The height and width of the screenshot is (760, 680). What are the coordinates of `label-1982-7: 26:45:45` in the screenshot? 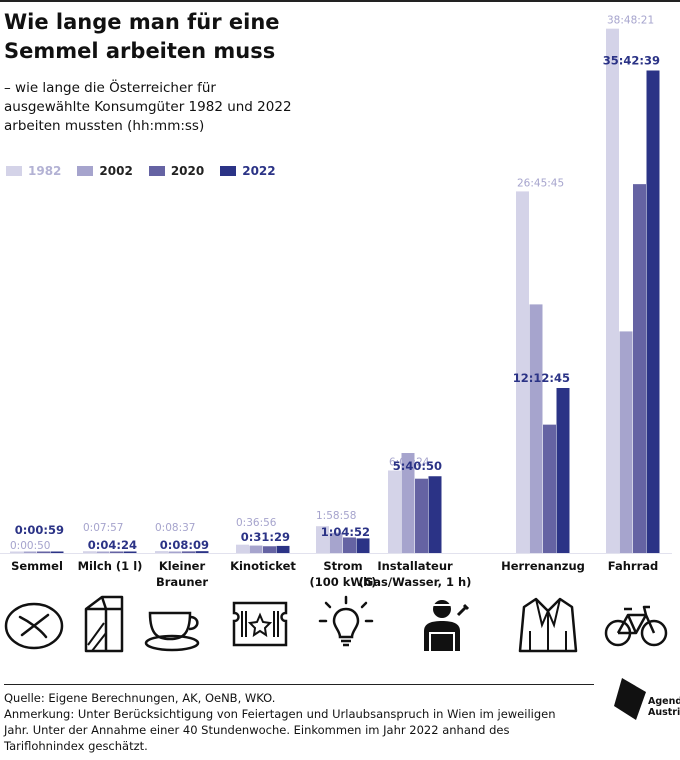 It's located at (540, 183).